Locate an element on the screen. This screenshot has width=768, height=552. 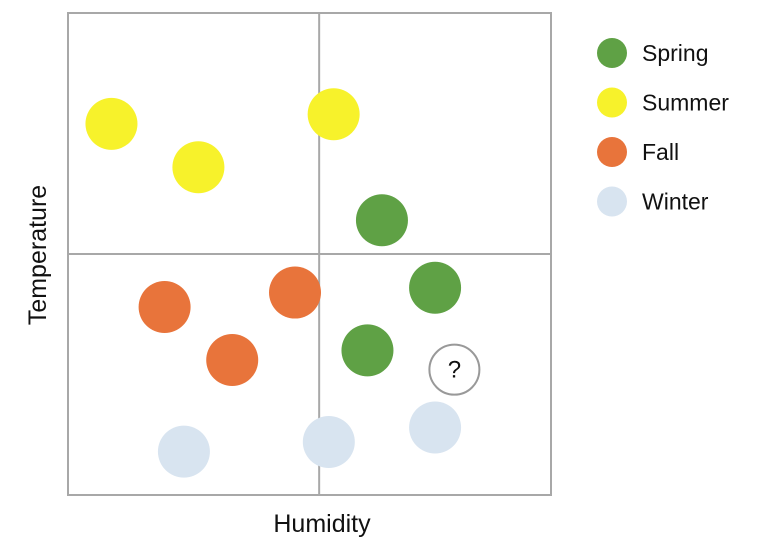
legend-label-spring: Spring is located at coordinates (675, 53).